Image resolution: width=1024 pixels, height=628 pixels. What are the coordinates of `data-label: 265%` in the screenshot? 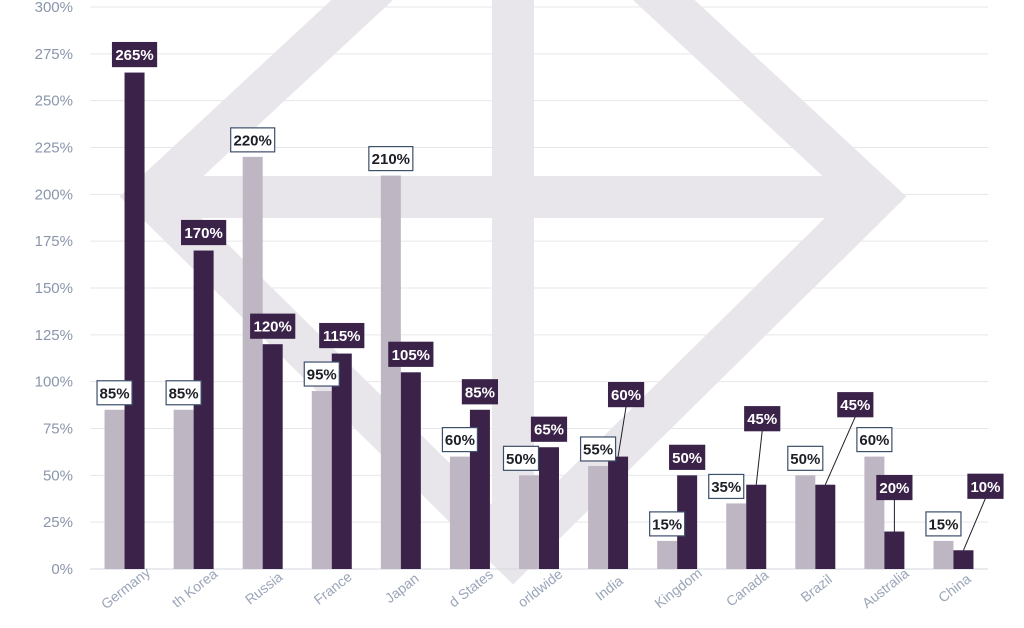 It's located at (134, 55).